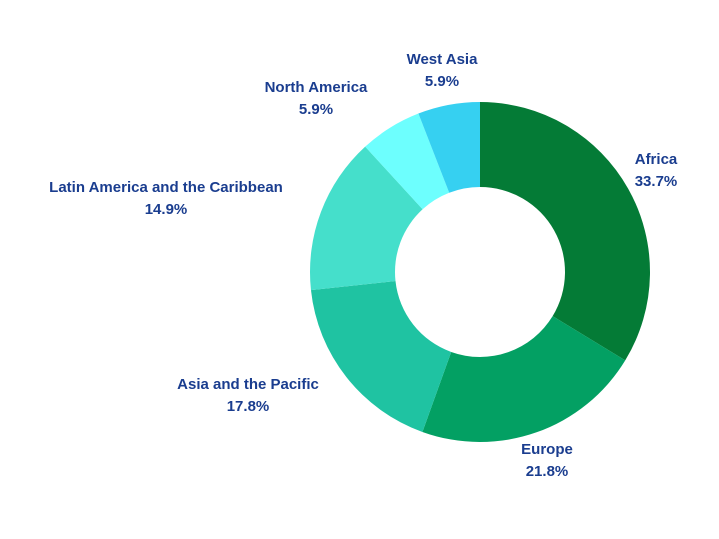  I want to click on slice-north-america, so click(407, 161).